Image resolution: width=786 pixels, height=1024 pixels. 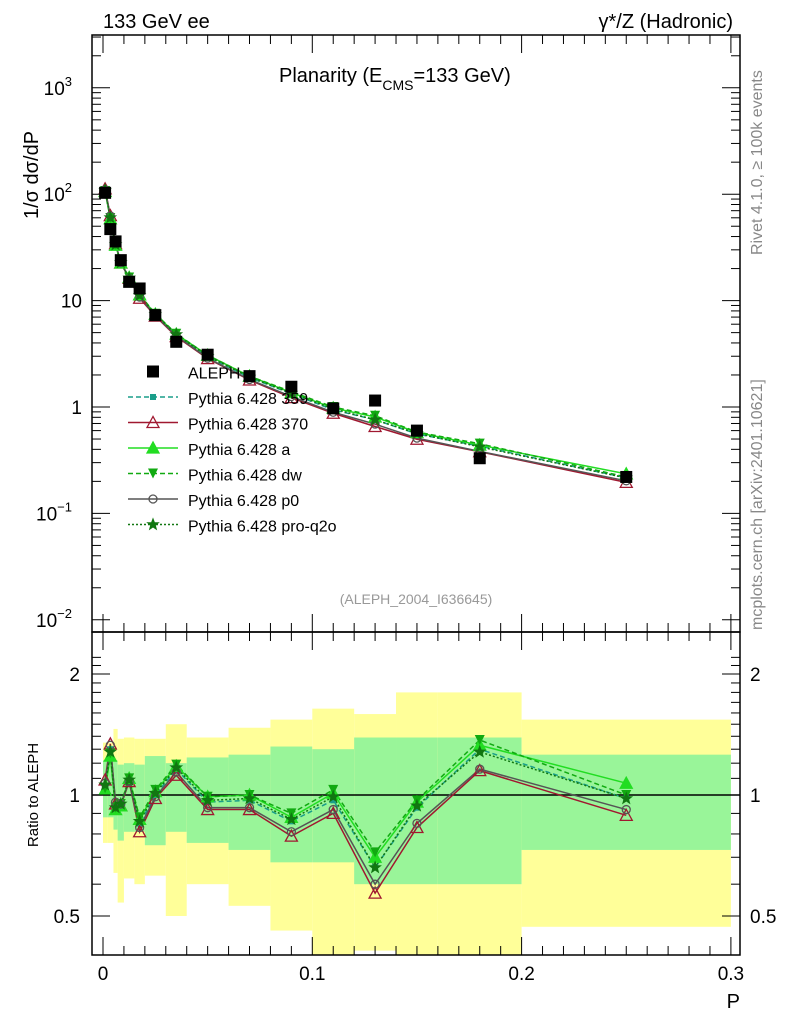 What do you see at coordinates (312, 974) in the screenshot?
I see `x-tick-label: 0.1` at bounding box center [312, 974].